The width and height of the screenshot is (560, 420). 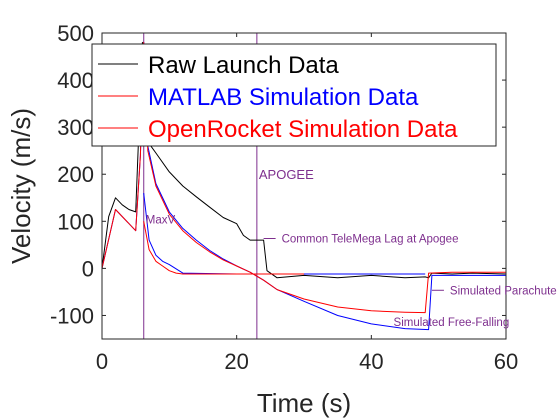 I want to click on annotation-text: Simulated Parachute, so click(x=503, y=291).